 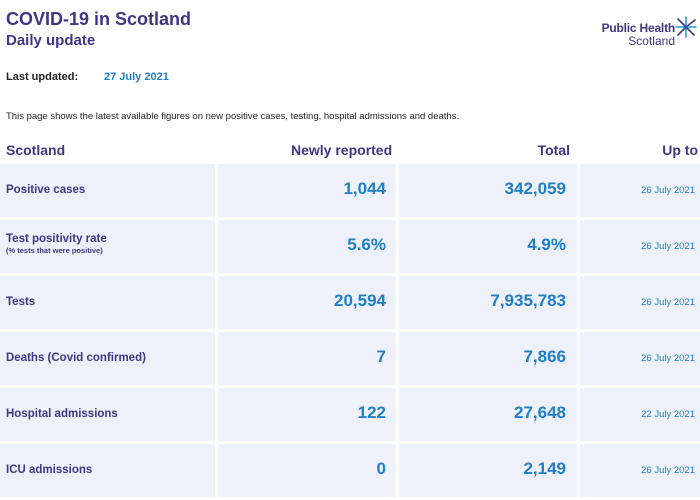 What do you see at coordinates (366, 244) in the screenshot?
I see `newly-reported-value: 5.6%` at bounding box center [366, 244].